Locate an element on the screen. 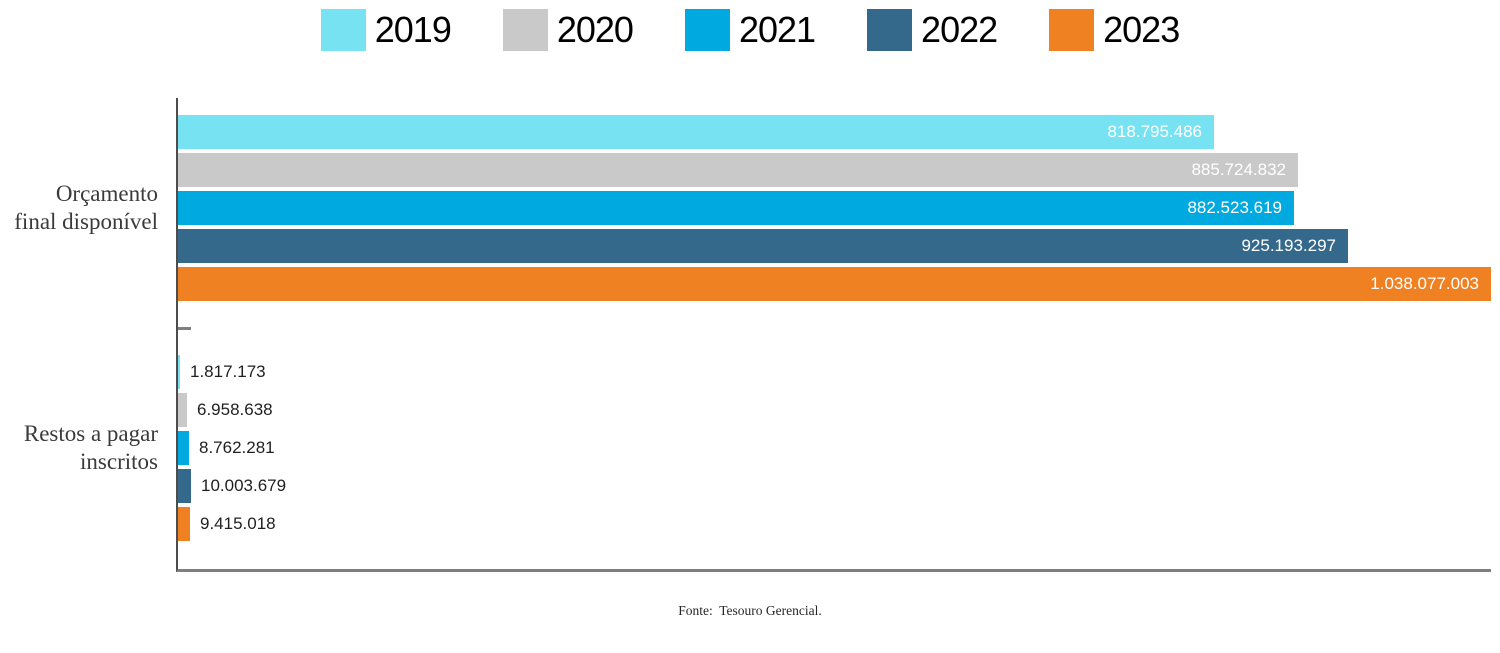 The width and height of the screenshot is (1500, 653). legend-item-2020: 2020 is located at coordinates (568, 30).